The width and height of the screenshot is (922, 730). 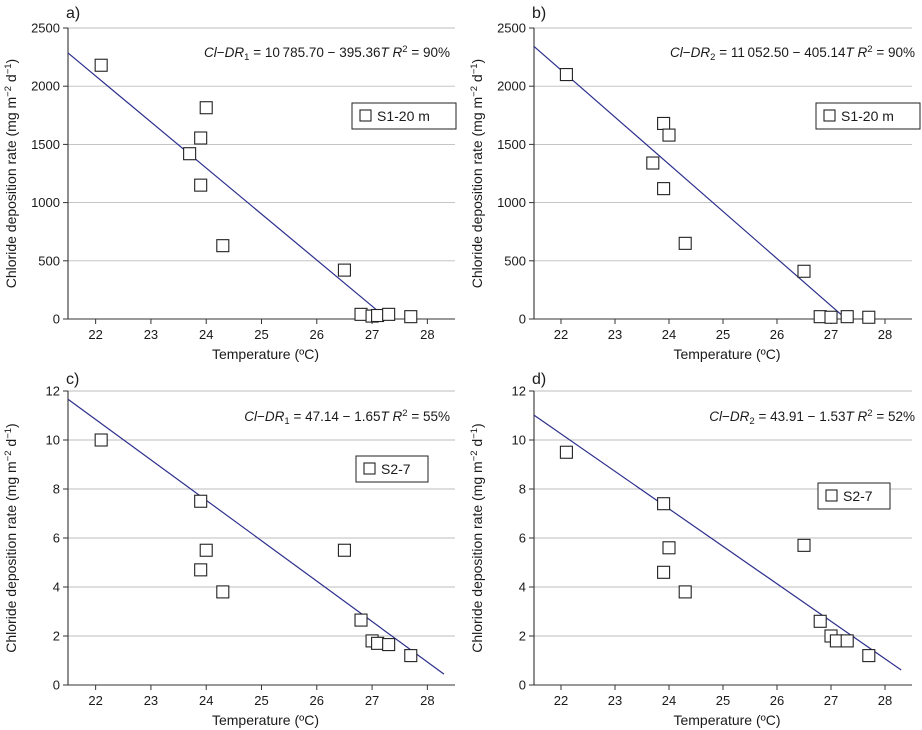 I want to click on regression-equation: Cl−DR1 = 47.14 − 1.65T R2 = 55%, so click(x=347, y=417).